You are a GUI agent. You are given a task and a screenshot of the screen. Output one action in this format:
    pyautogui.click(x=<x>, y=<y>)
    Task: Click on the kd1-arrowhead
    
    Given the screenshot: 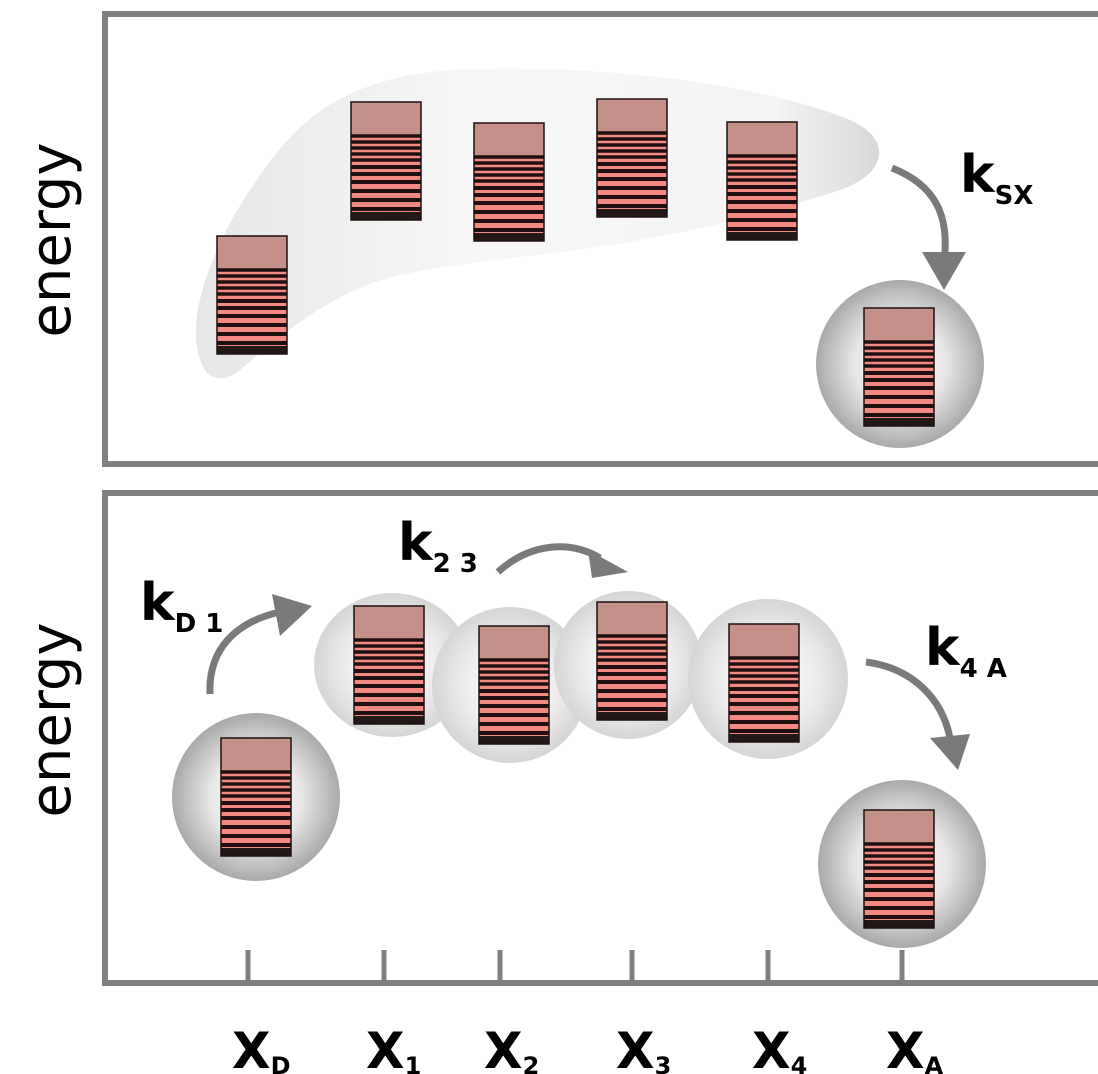 What is the action you would take?
    pyautogui.click(x=292, y=615)
    